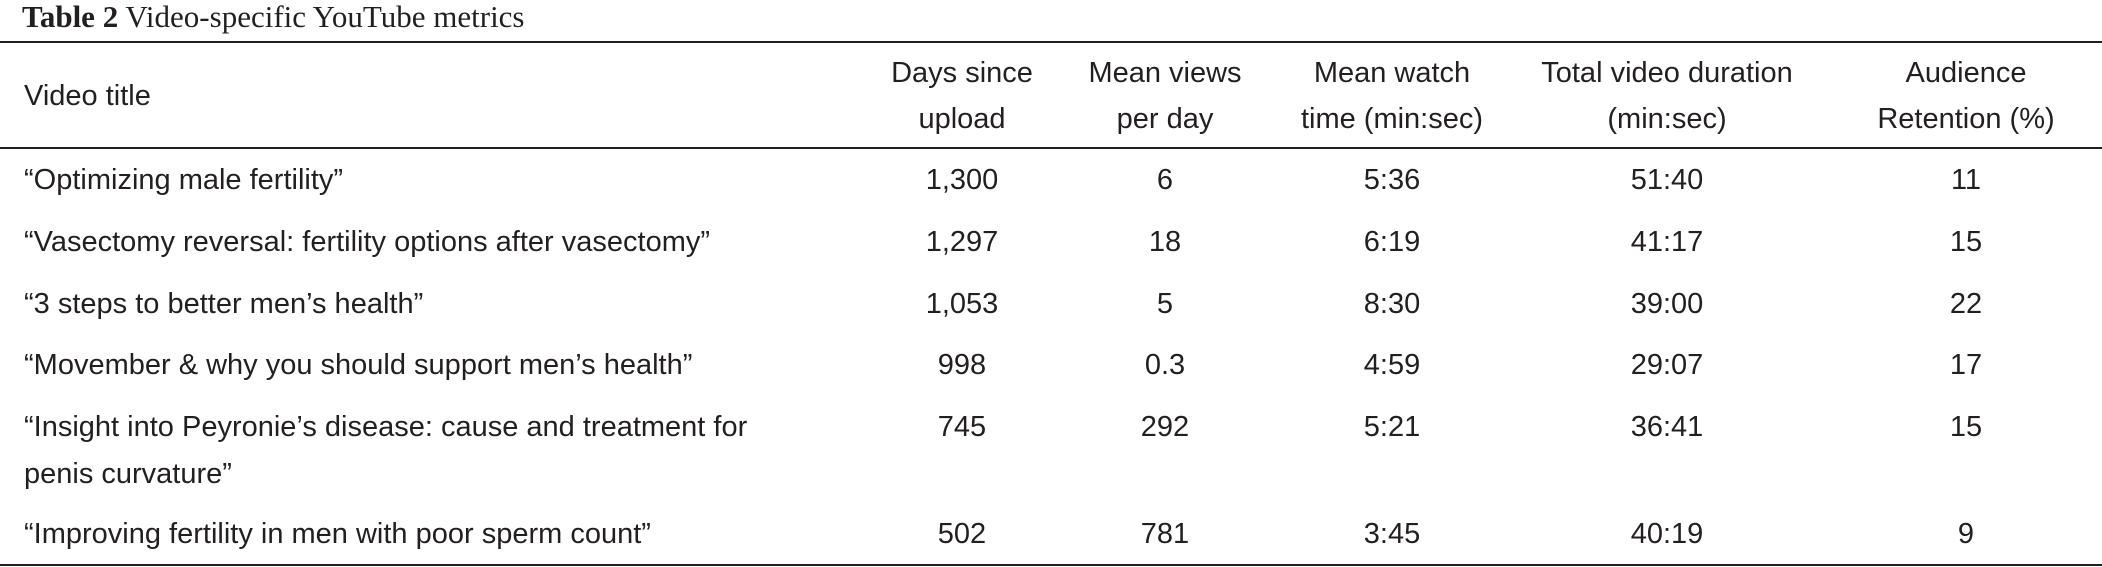 This screenshot has height=567, width=2102. Describe the element at coordinates (1966, 73) in the screenshot. I see `column-header-line: Audience` at that location.